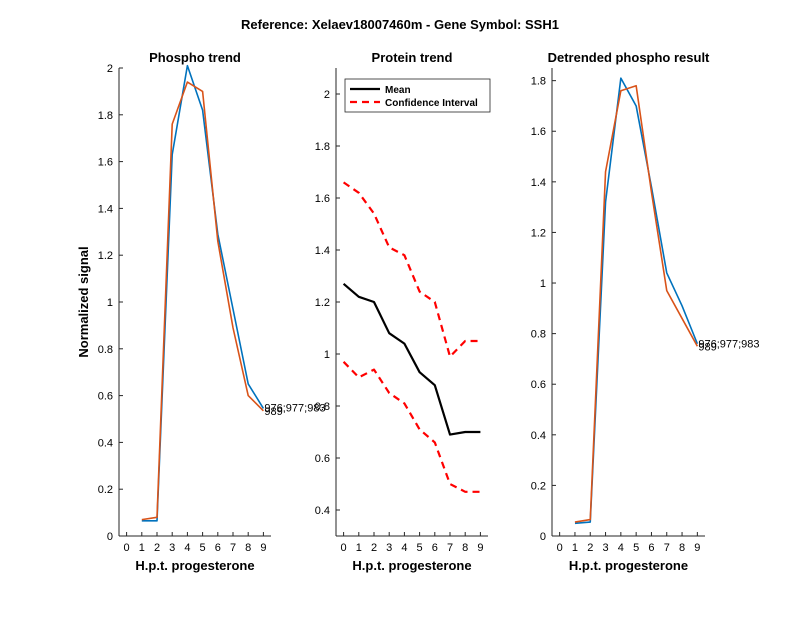 This screenshot has height=618, width=800. I want to click on legend: Mean Confidence Interval, so click(417, 95).